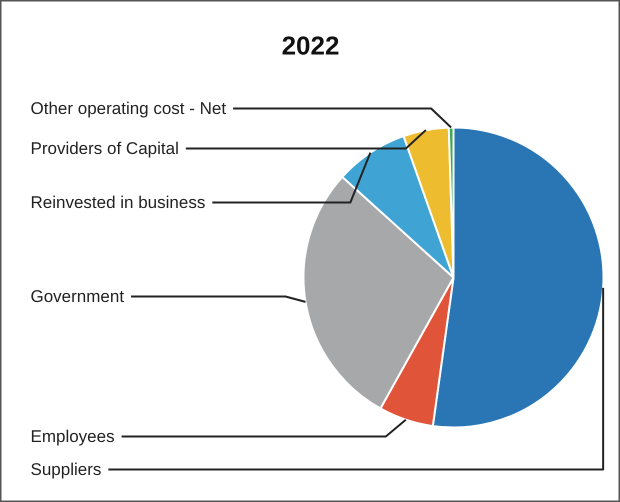 The height and width of the screenshot is (502, 620). I want to click on slice-label: Government, so click(77, 296).